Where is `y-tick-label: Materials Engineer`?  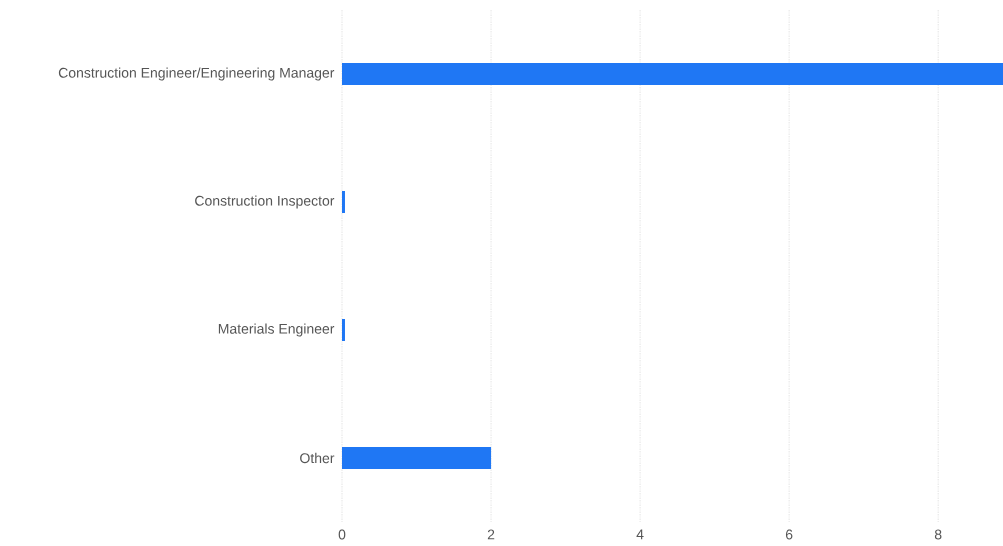
y-tick-label: Materials Engineer is located at coordinates (276, 330).